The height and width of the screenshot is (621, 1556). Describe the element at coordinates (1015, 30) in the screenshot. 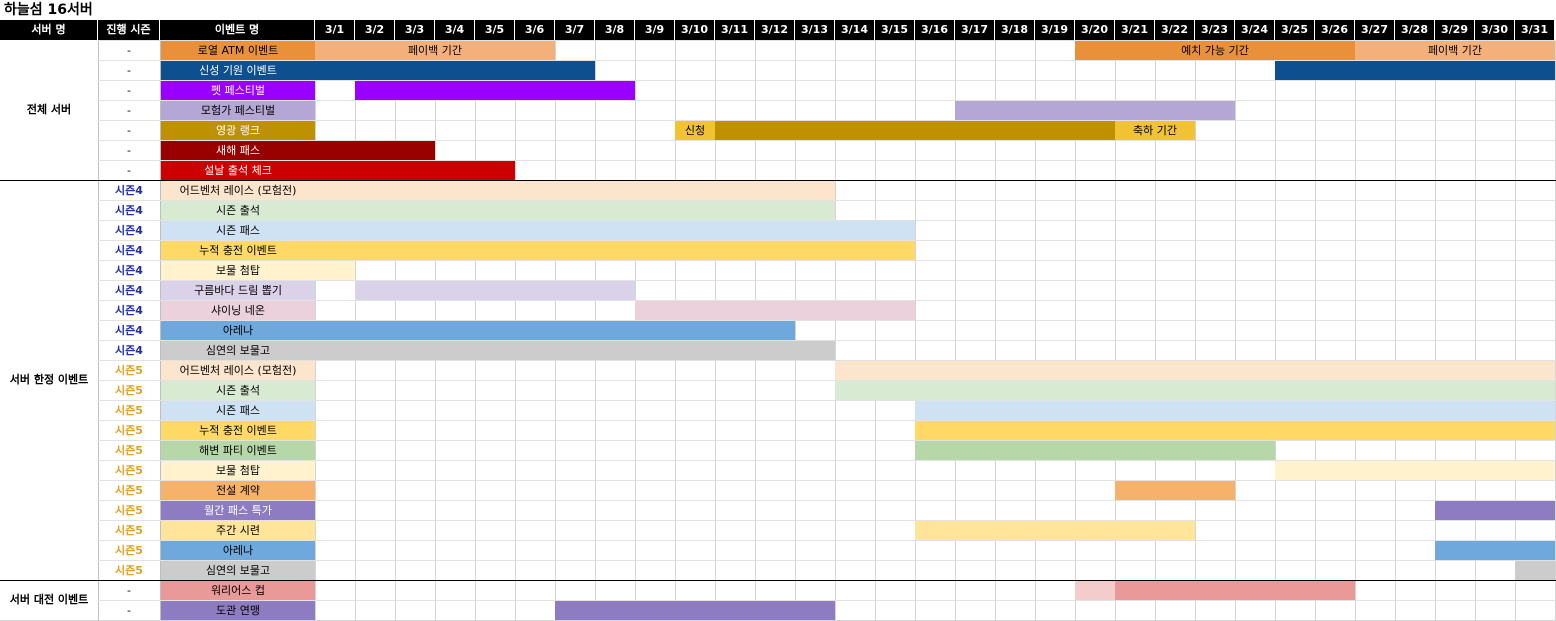

I see `header-day: 3/18` at that location.